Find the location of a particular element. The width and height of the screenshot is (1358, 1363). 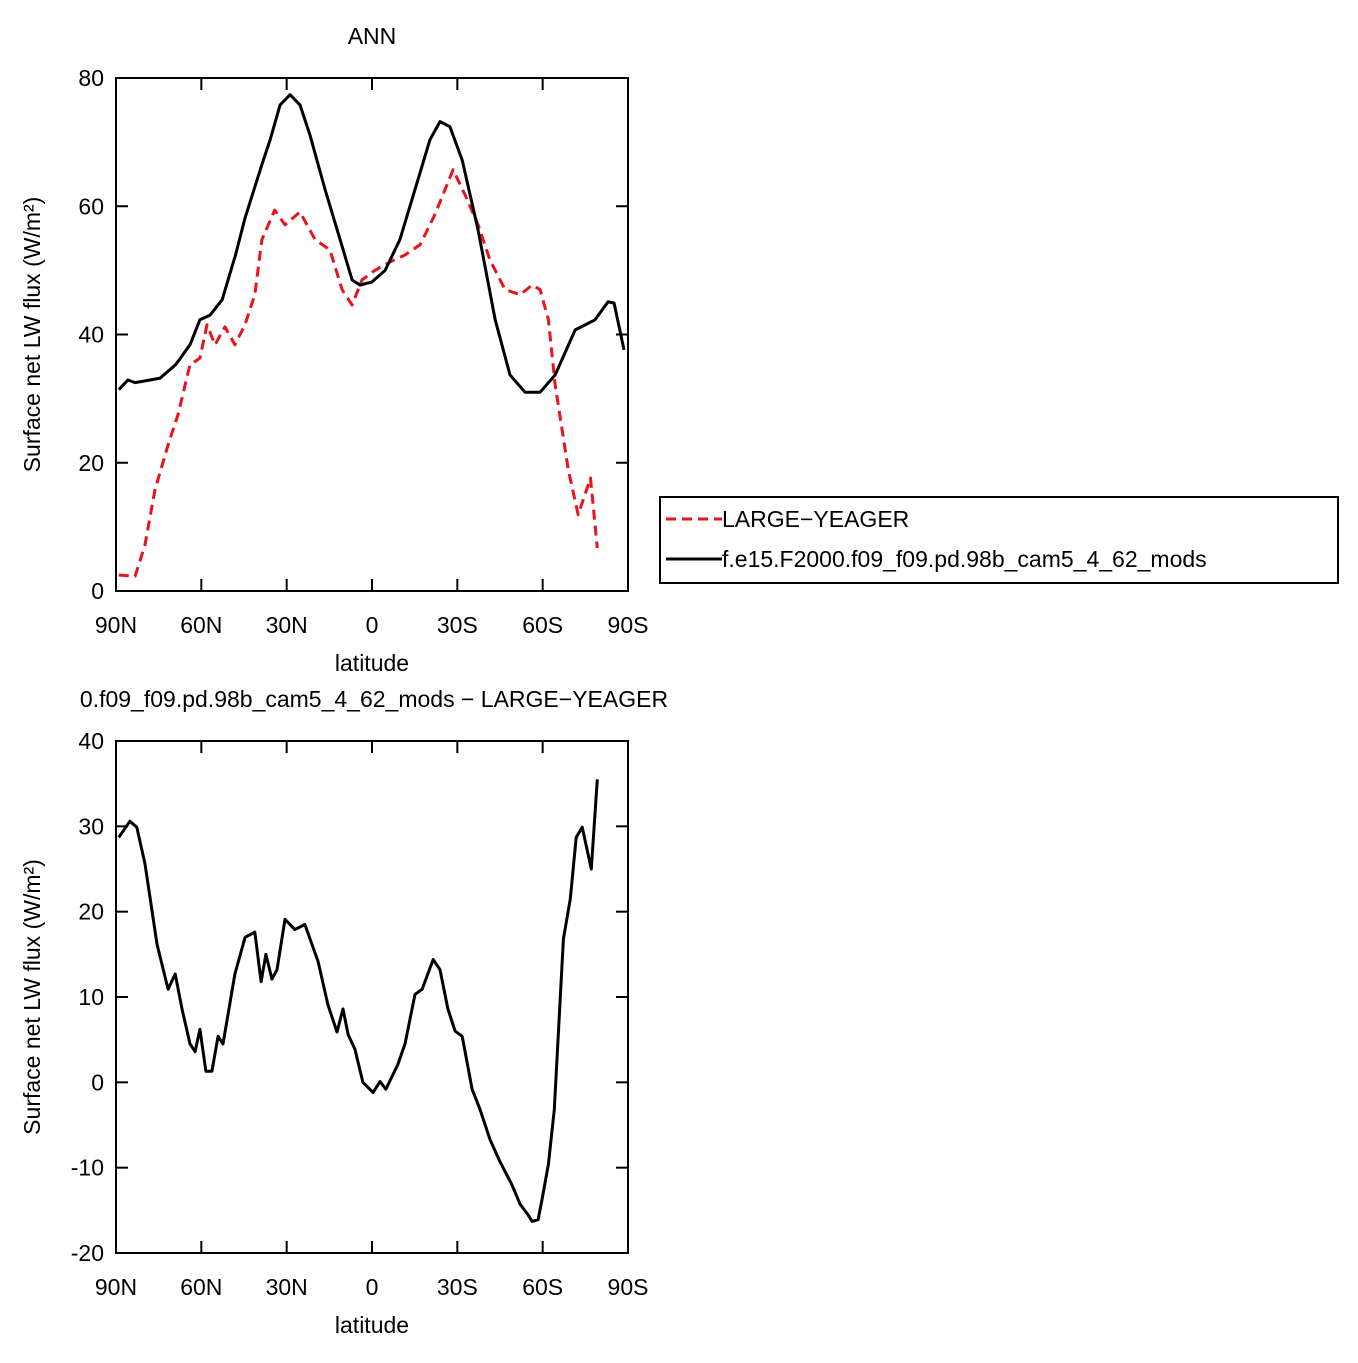

y-tick-label: 60 is located at coordinates (91, 206).